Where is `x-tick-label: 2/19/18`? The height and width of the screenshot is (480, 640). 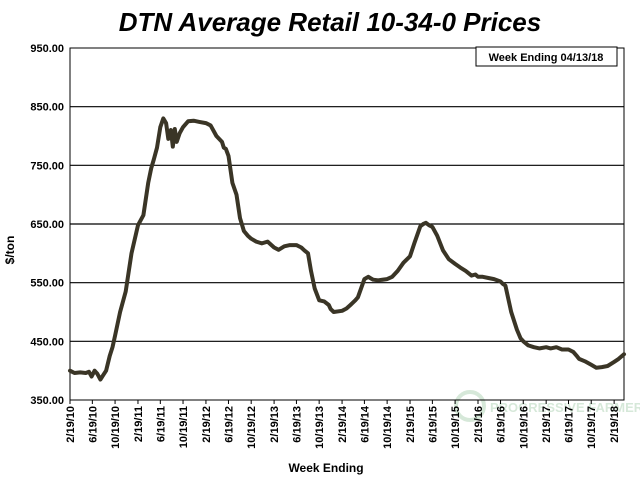
x-tick-label: 2/19/18 is located at coordinates (615, 424).